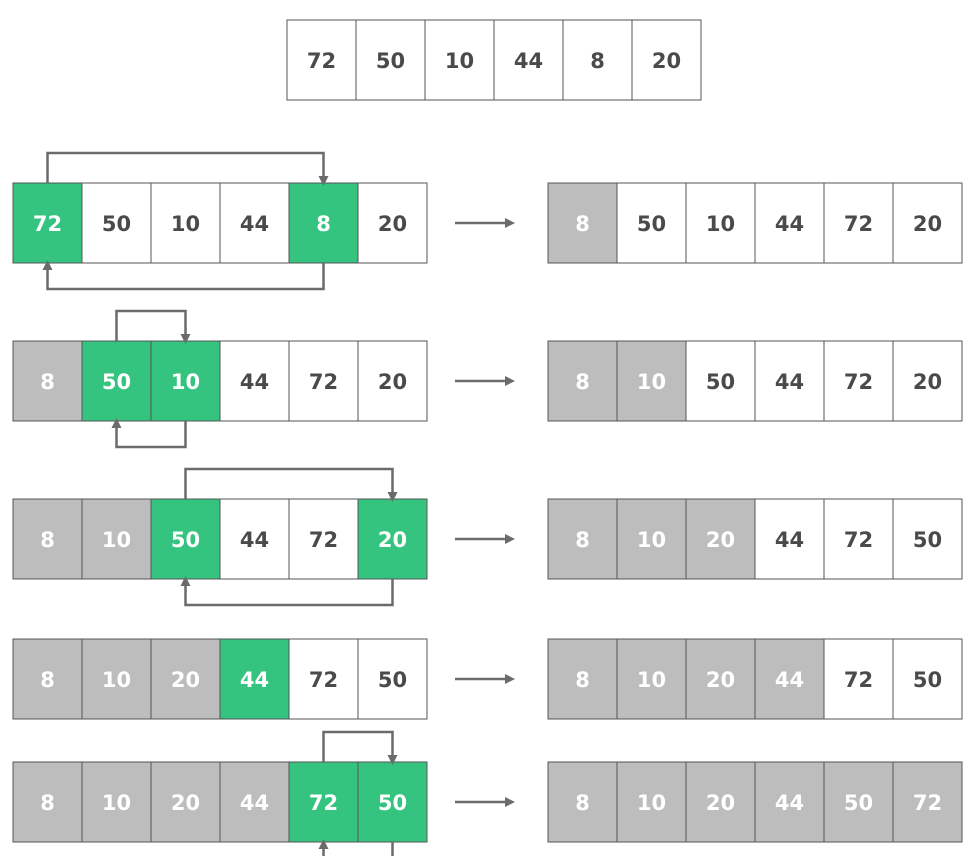 This screenshot has width=979, height=856. I want to click on step-1-after: 8 50 10 44 72 20, so click(755, 223).